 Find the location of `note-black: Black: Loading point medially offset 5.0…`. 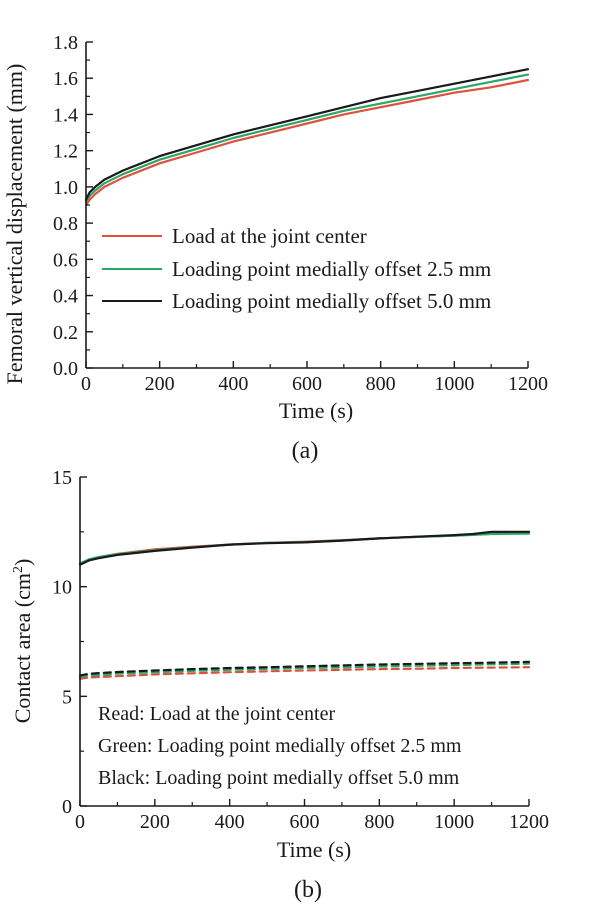

note-black: Black: Loading point medially offset 5.0… is located at coordinates (279, 778).